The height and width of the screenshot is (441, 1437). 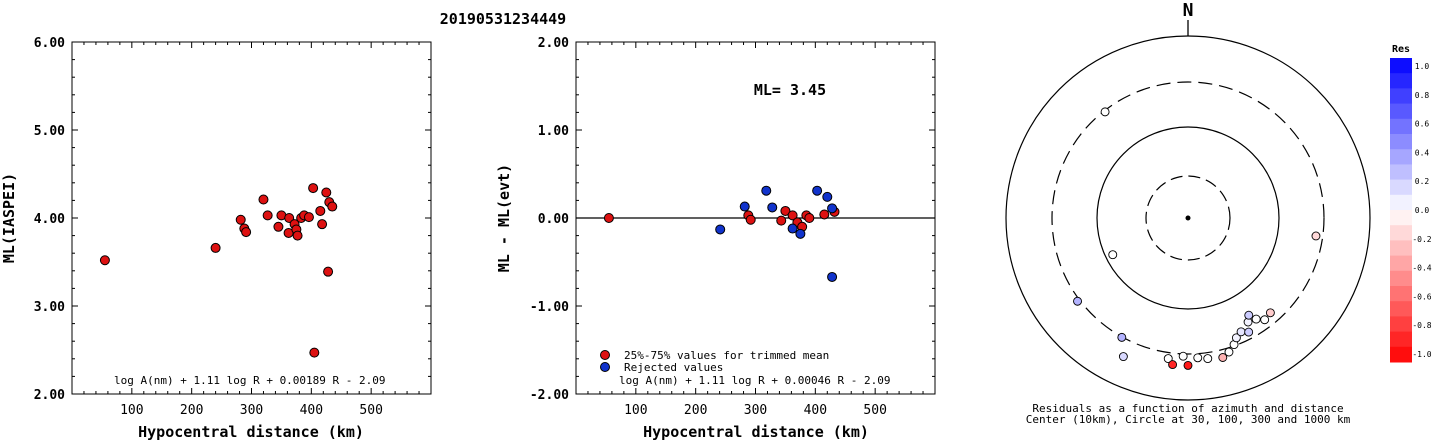 What do you see at coordinates (1401, 49) in the screenshot?
I see `colorbar-title: Res` at bounding box center [1401, 49].